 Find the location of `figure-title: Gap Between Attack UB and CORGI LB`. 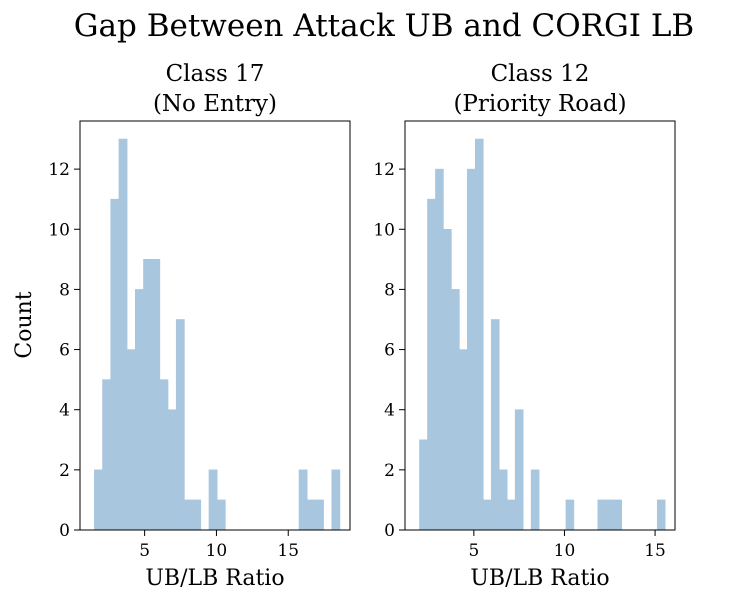

figure-title: Gap Between Attack UB and CORGI LB is located at coordinates (384, 26).